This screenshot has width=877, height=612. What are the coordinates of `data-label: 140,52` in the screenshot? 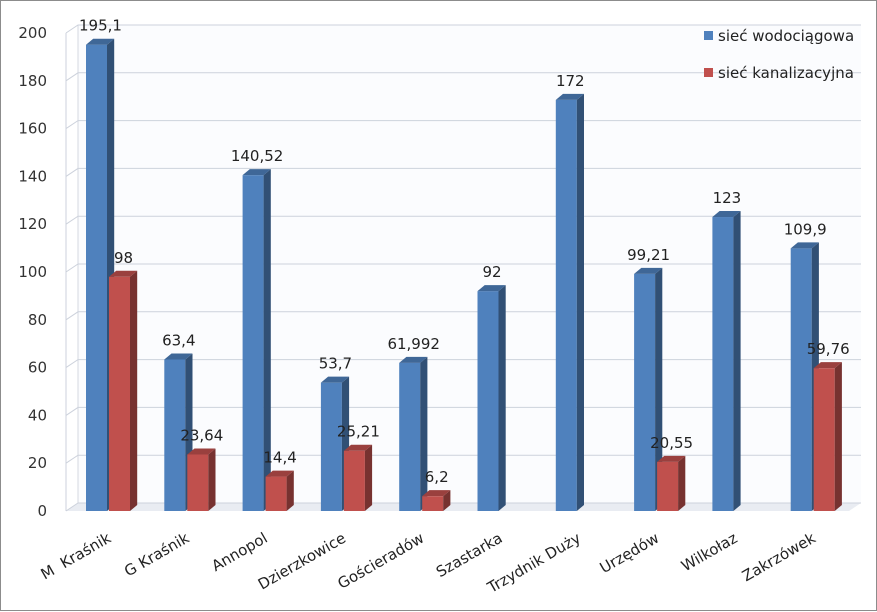 It's located at (257, 156).